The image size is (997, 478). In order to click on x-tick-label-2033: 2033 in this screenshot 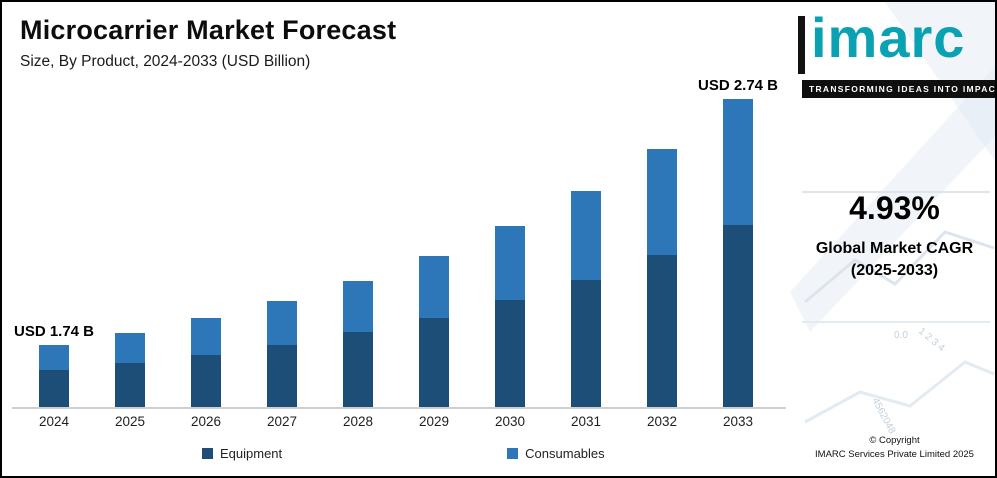, I will do `click(738, 421)`.